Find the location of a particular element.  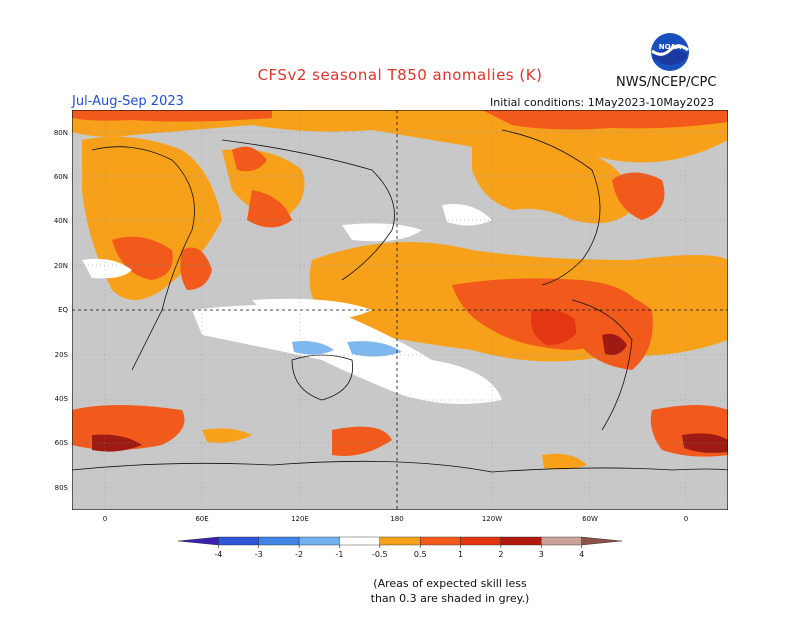

colorbar-label: -1 is located at coordinates (339, 554).